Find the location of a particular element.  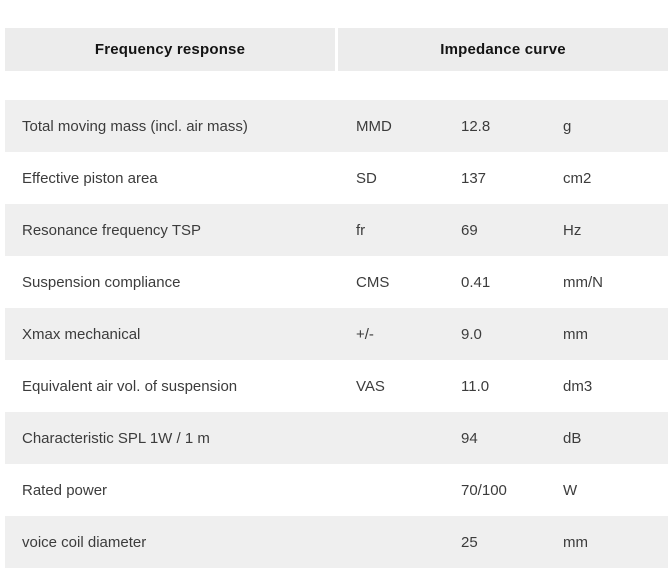

spec-label: Total moving mass (incl. air mass) is located at coordinates (135, 126).